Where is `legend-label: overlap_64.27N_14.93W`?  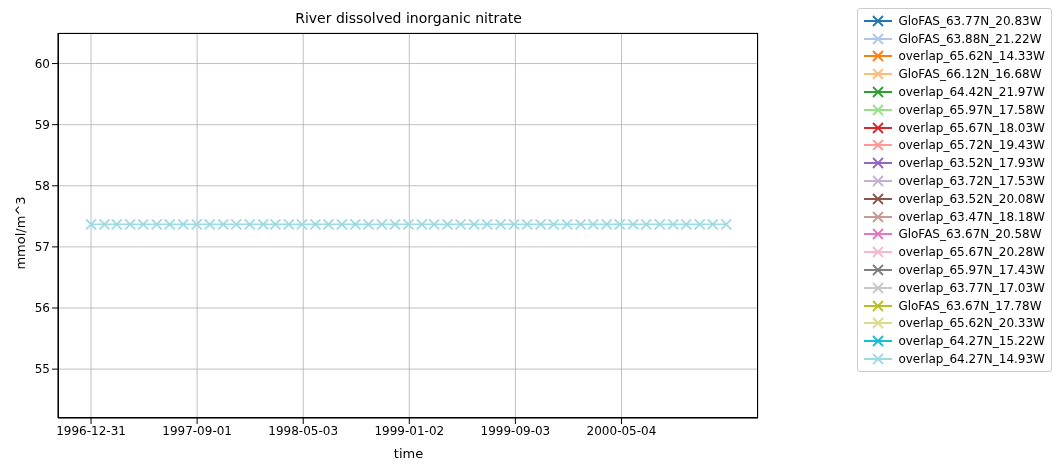 legend-label: overlap_64.27N_14.93W is located at coordinates (971, 359).